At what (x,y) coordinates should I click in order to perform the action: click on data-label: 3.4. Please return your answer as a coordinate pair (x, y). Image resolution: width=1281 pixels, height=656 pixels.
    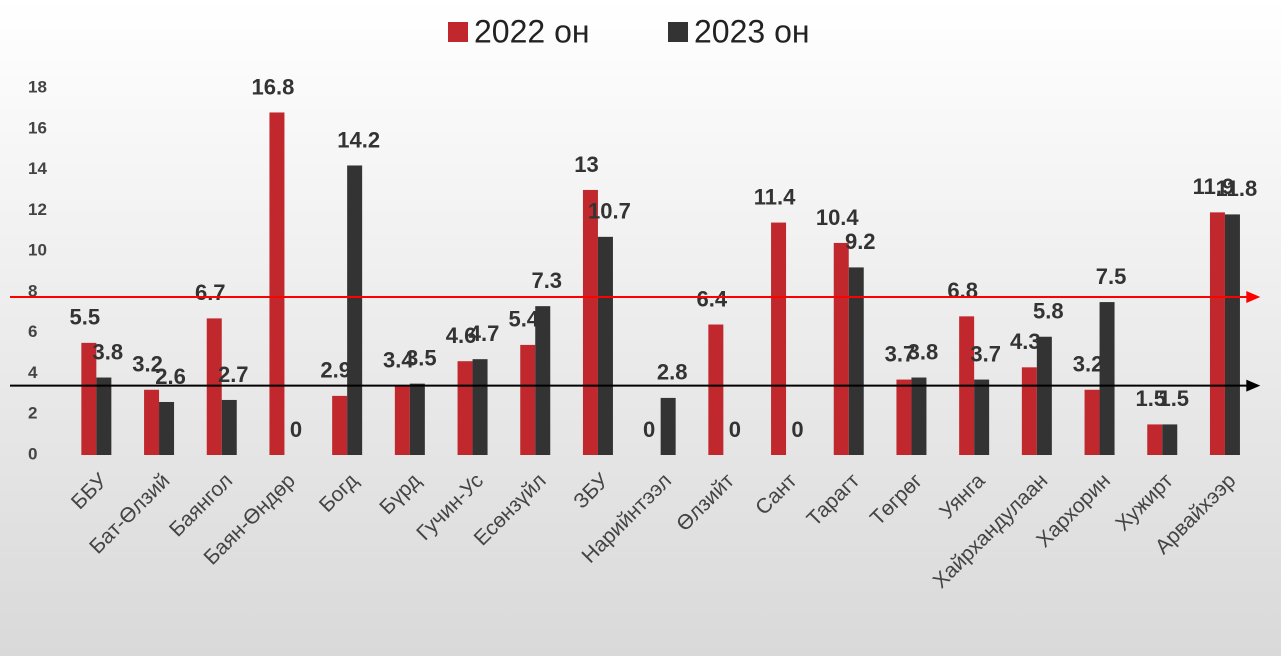
    Looking at the image, I should click on (398, 359).